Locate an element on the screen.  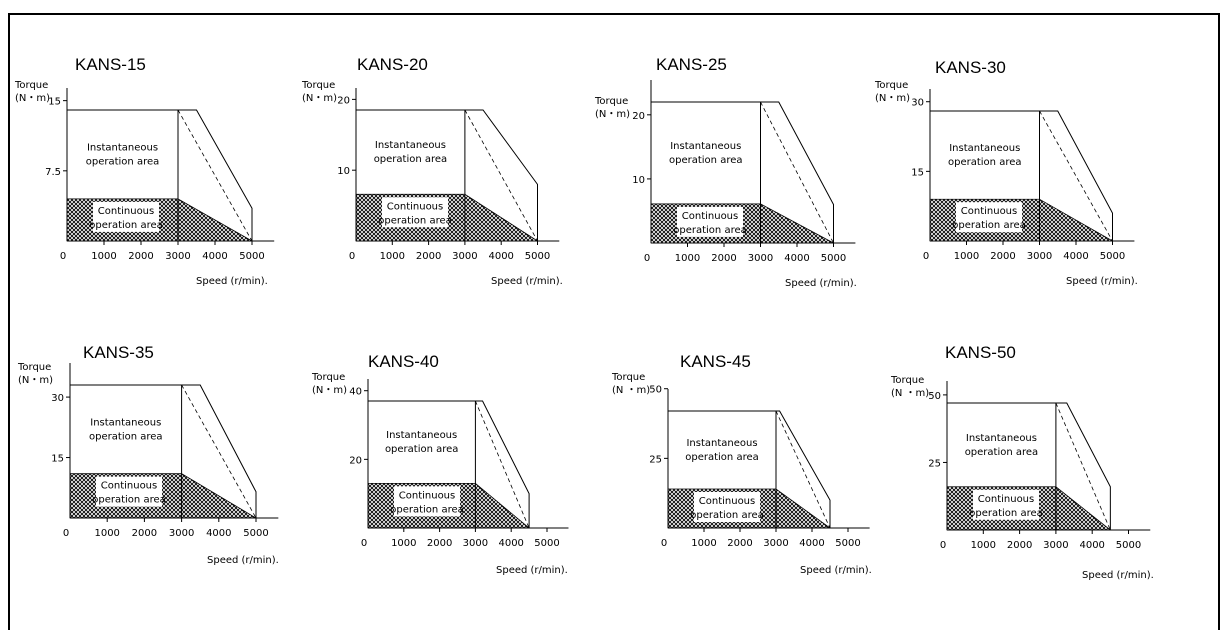
chart-title: KANS-45 is located at coordinates (715, 361).